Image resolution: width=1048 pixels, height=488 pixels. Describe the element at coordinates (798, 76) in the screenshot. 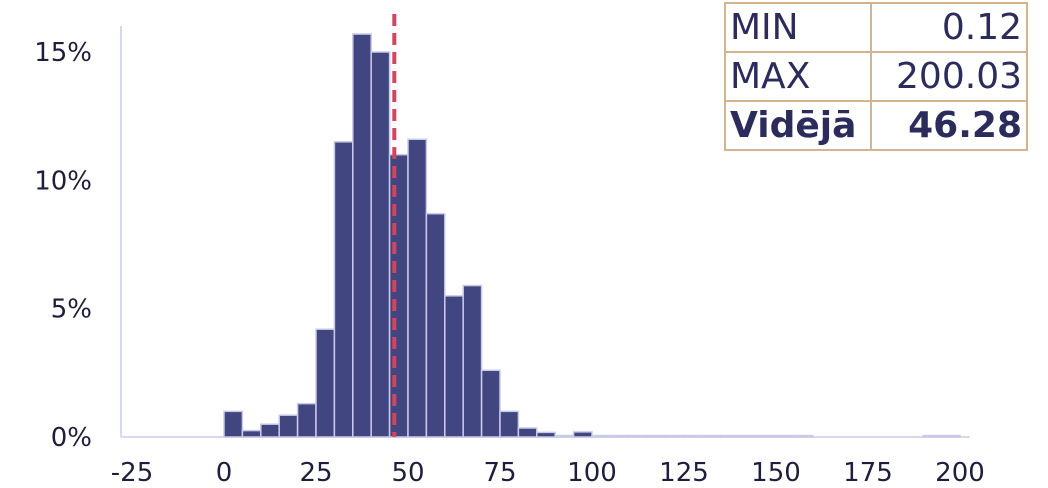

I see `max-label: MAX` at that location.